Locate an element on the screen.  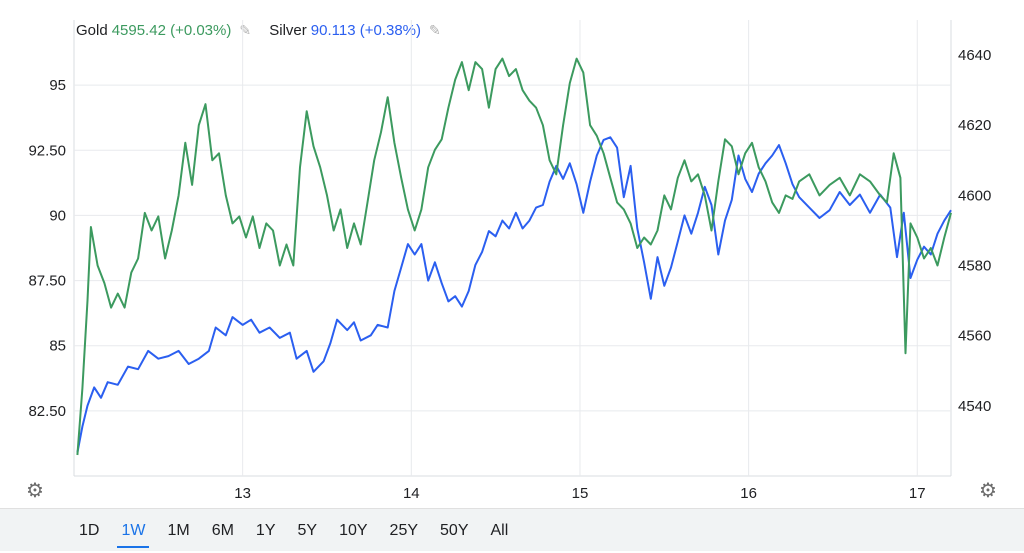
left-tick-label: 95 is located at coordinates (57, 85).